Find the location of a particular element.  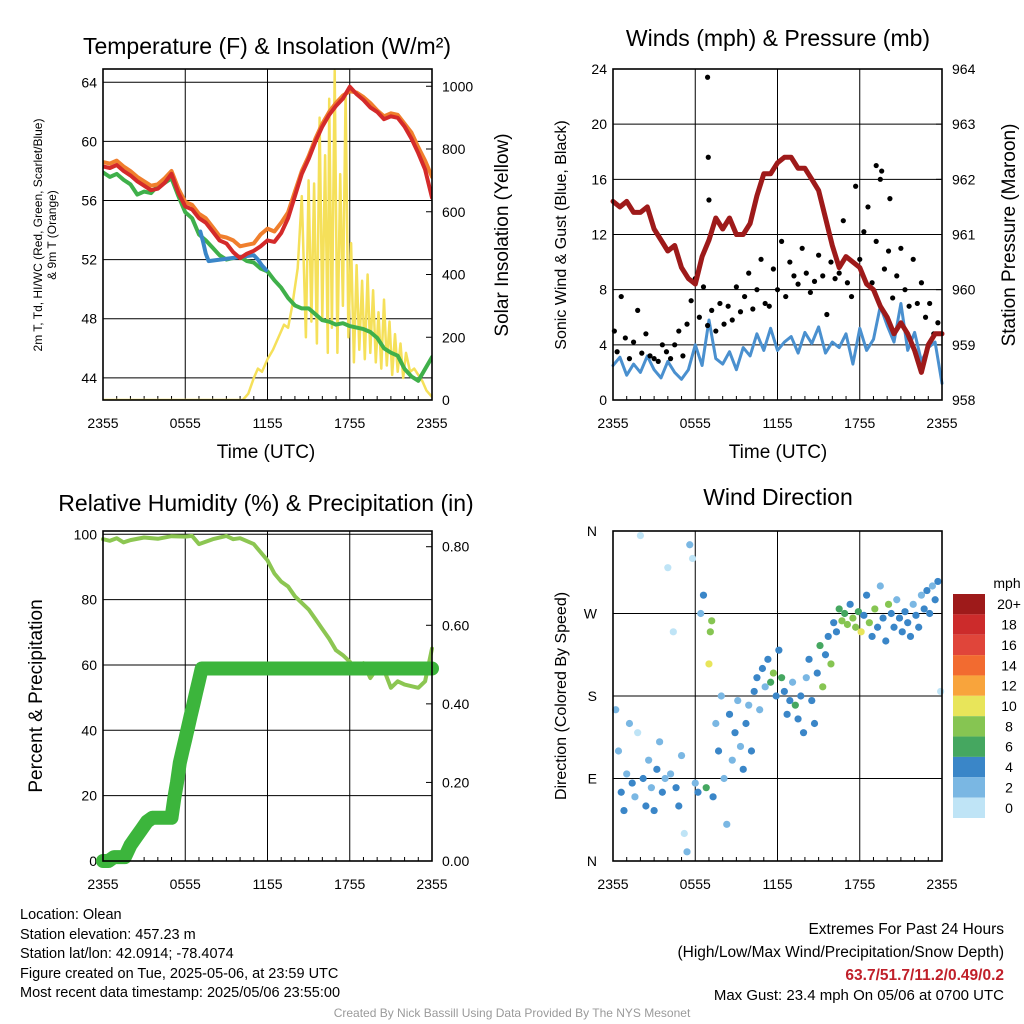

x-tick-label: 1155 is located at coordinates (267, 884).